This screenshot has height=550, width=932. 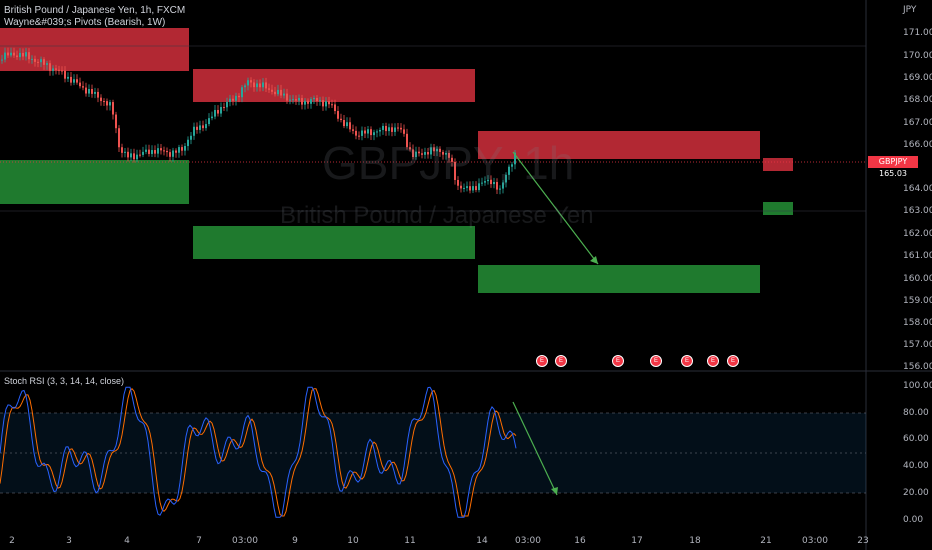 I want to click on resistance-zone, so click(x=778, y=164).